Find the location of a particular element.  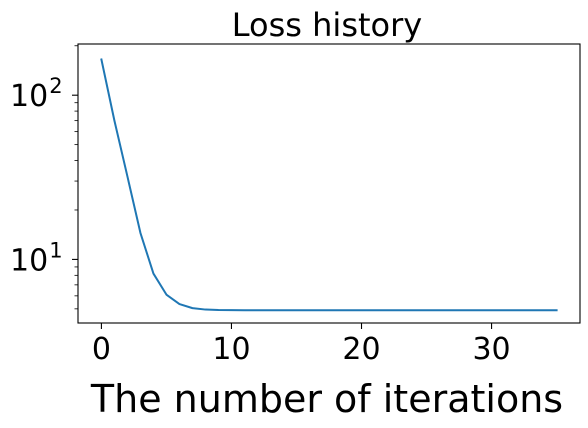

y-tick-label: 10² is located at coordinates (36, 94).